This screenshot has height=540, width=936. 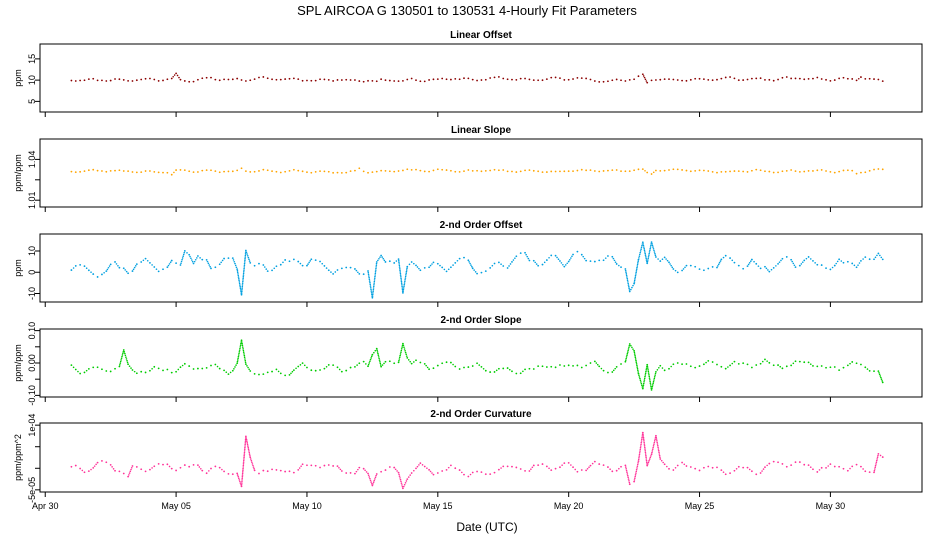 What do you see at coordinates (481, 414) in the screenshot?
I see `panel-title: 2-nd Order Curvature` at bounding box center [481, 414].